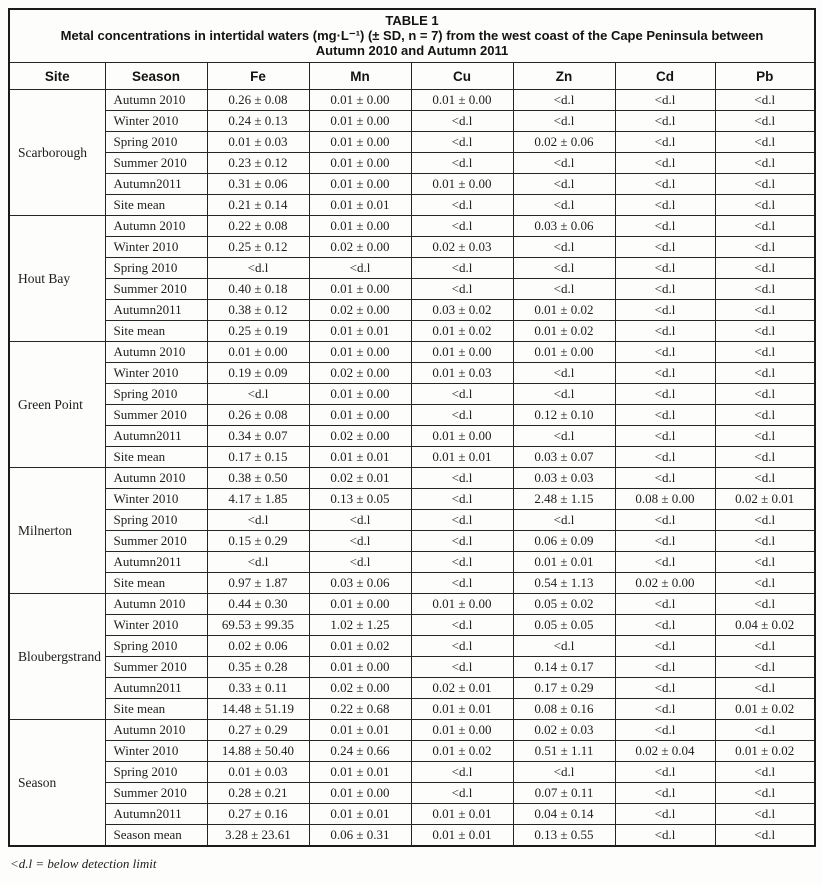 This screenshot has width=822, height=885. I want to click on value-cell-fe: 0.21 ± 0.14, so click(258, 205).